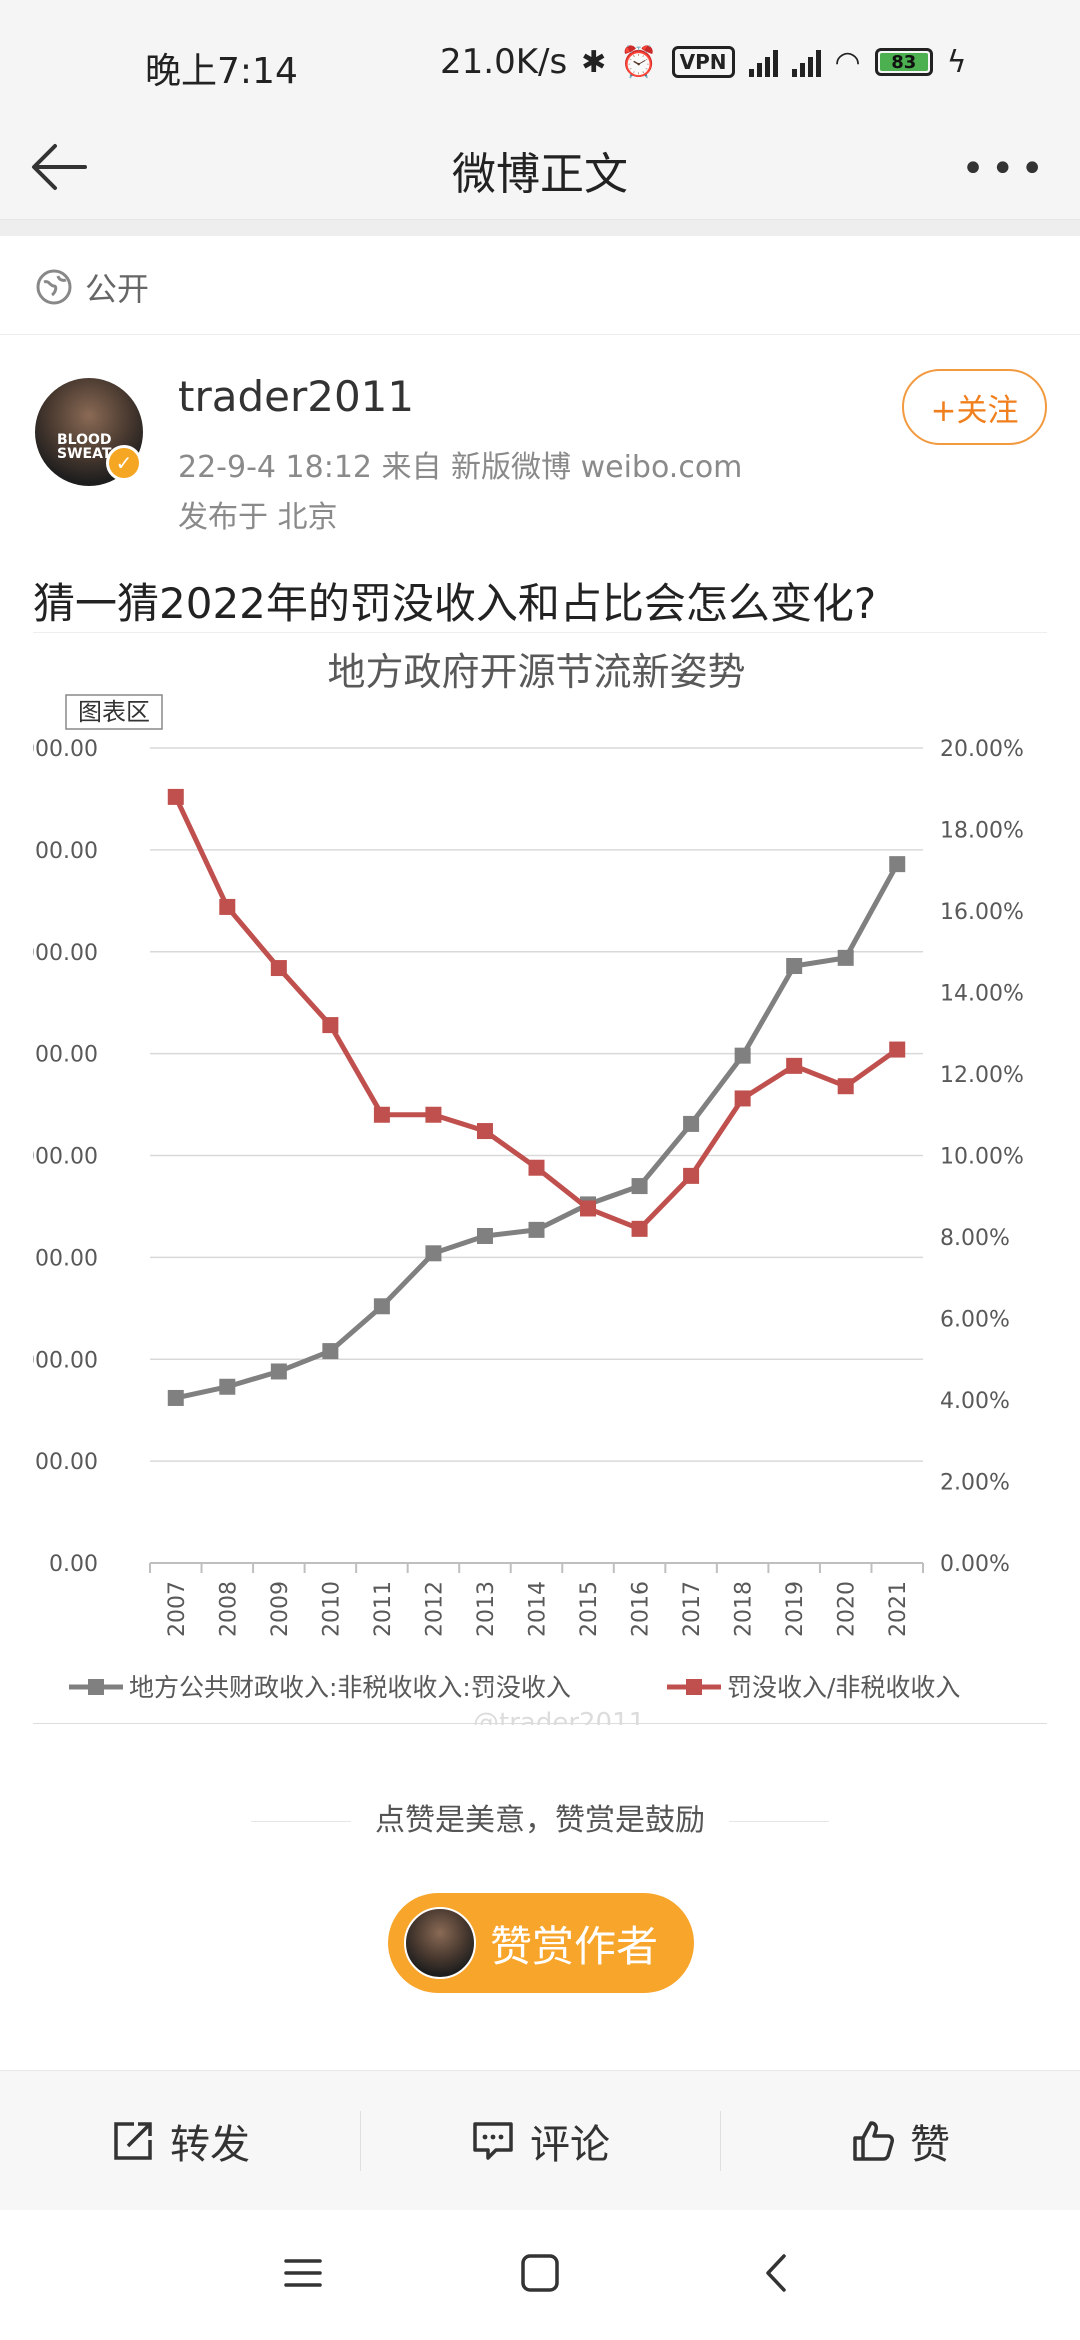  I want to click on more-dots-icon: •••, so click(1005, 169).